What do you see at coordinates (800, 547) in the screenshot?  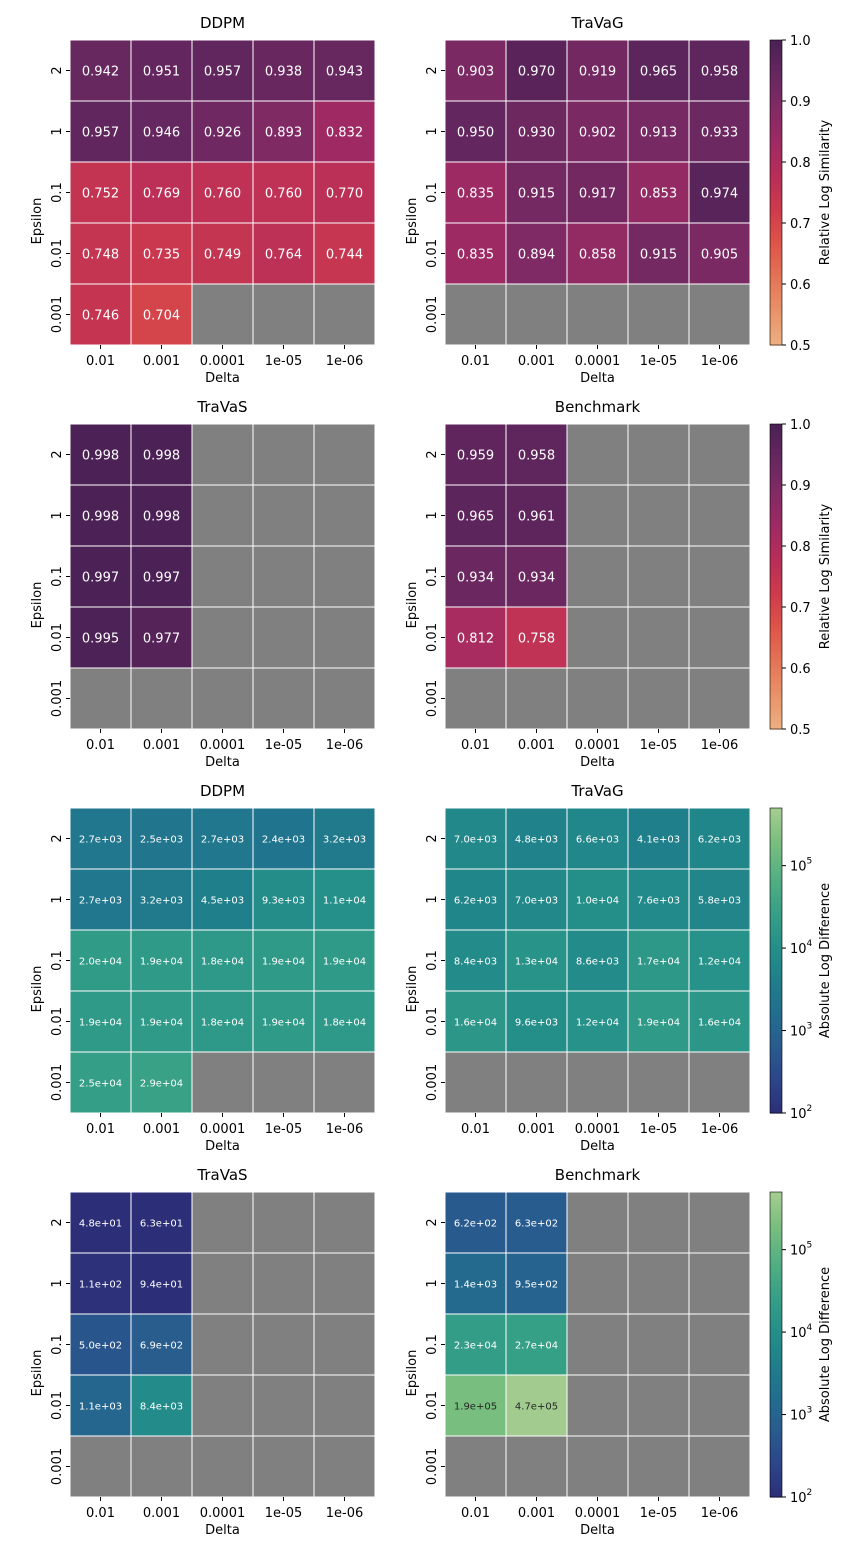 I see `colorbar-tick-label: 0.8` at bounding box center [800, 547].